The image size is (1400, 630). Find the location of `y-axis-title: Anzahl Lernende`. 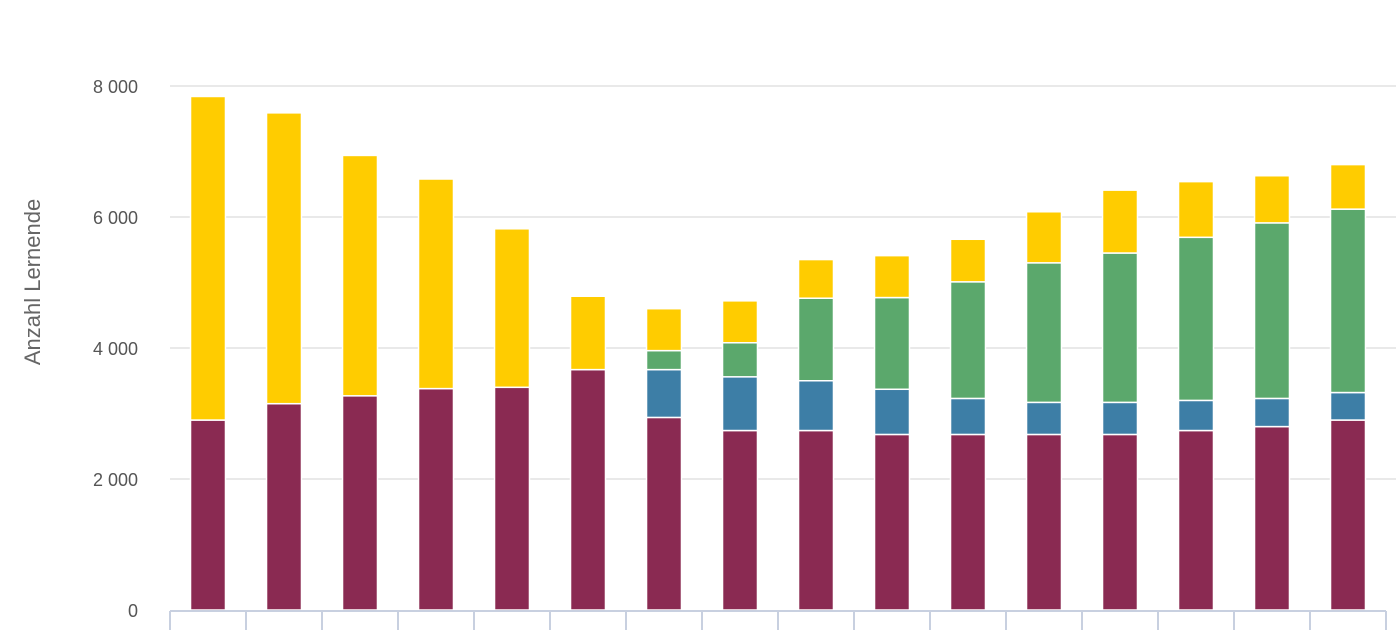

y-axis-title: Anzahl Lernende is located at coordinates (32, 282).